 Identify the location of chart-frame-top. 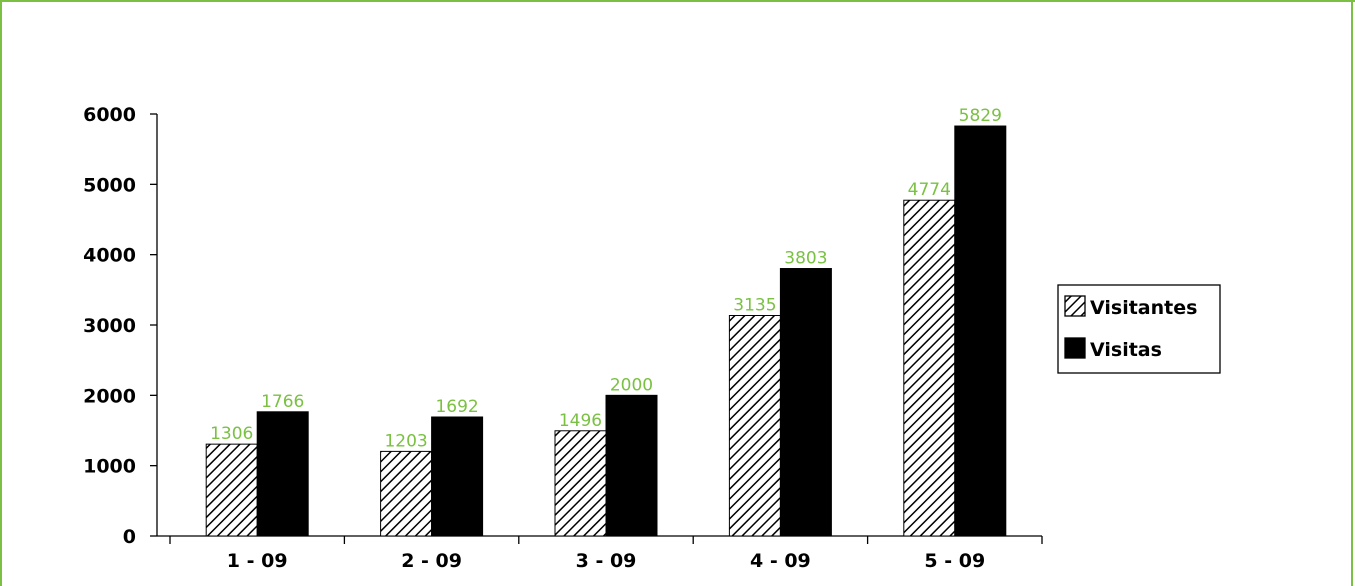
(677, 1).